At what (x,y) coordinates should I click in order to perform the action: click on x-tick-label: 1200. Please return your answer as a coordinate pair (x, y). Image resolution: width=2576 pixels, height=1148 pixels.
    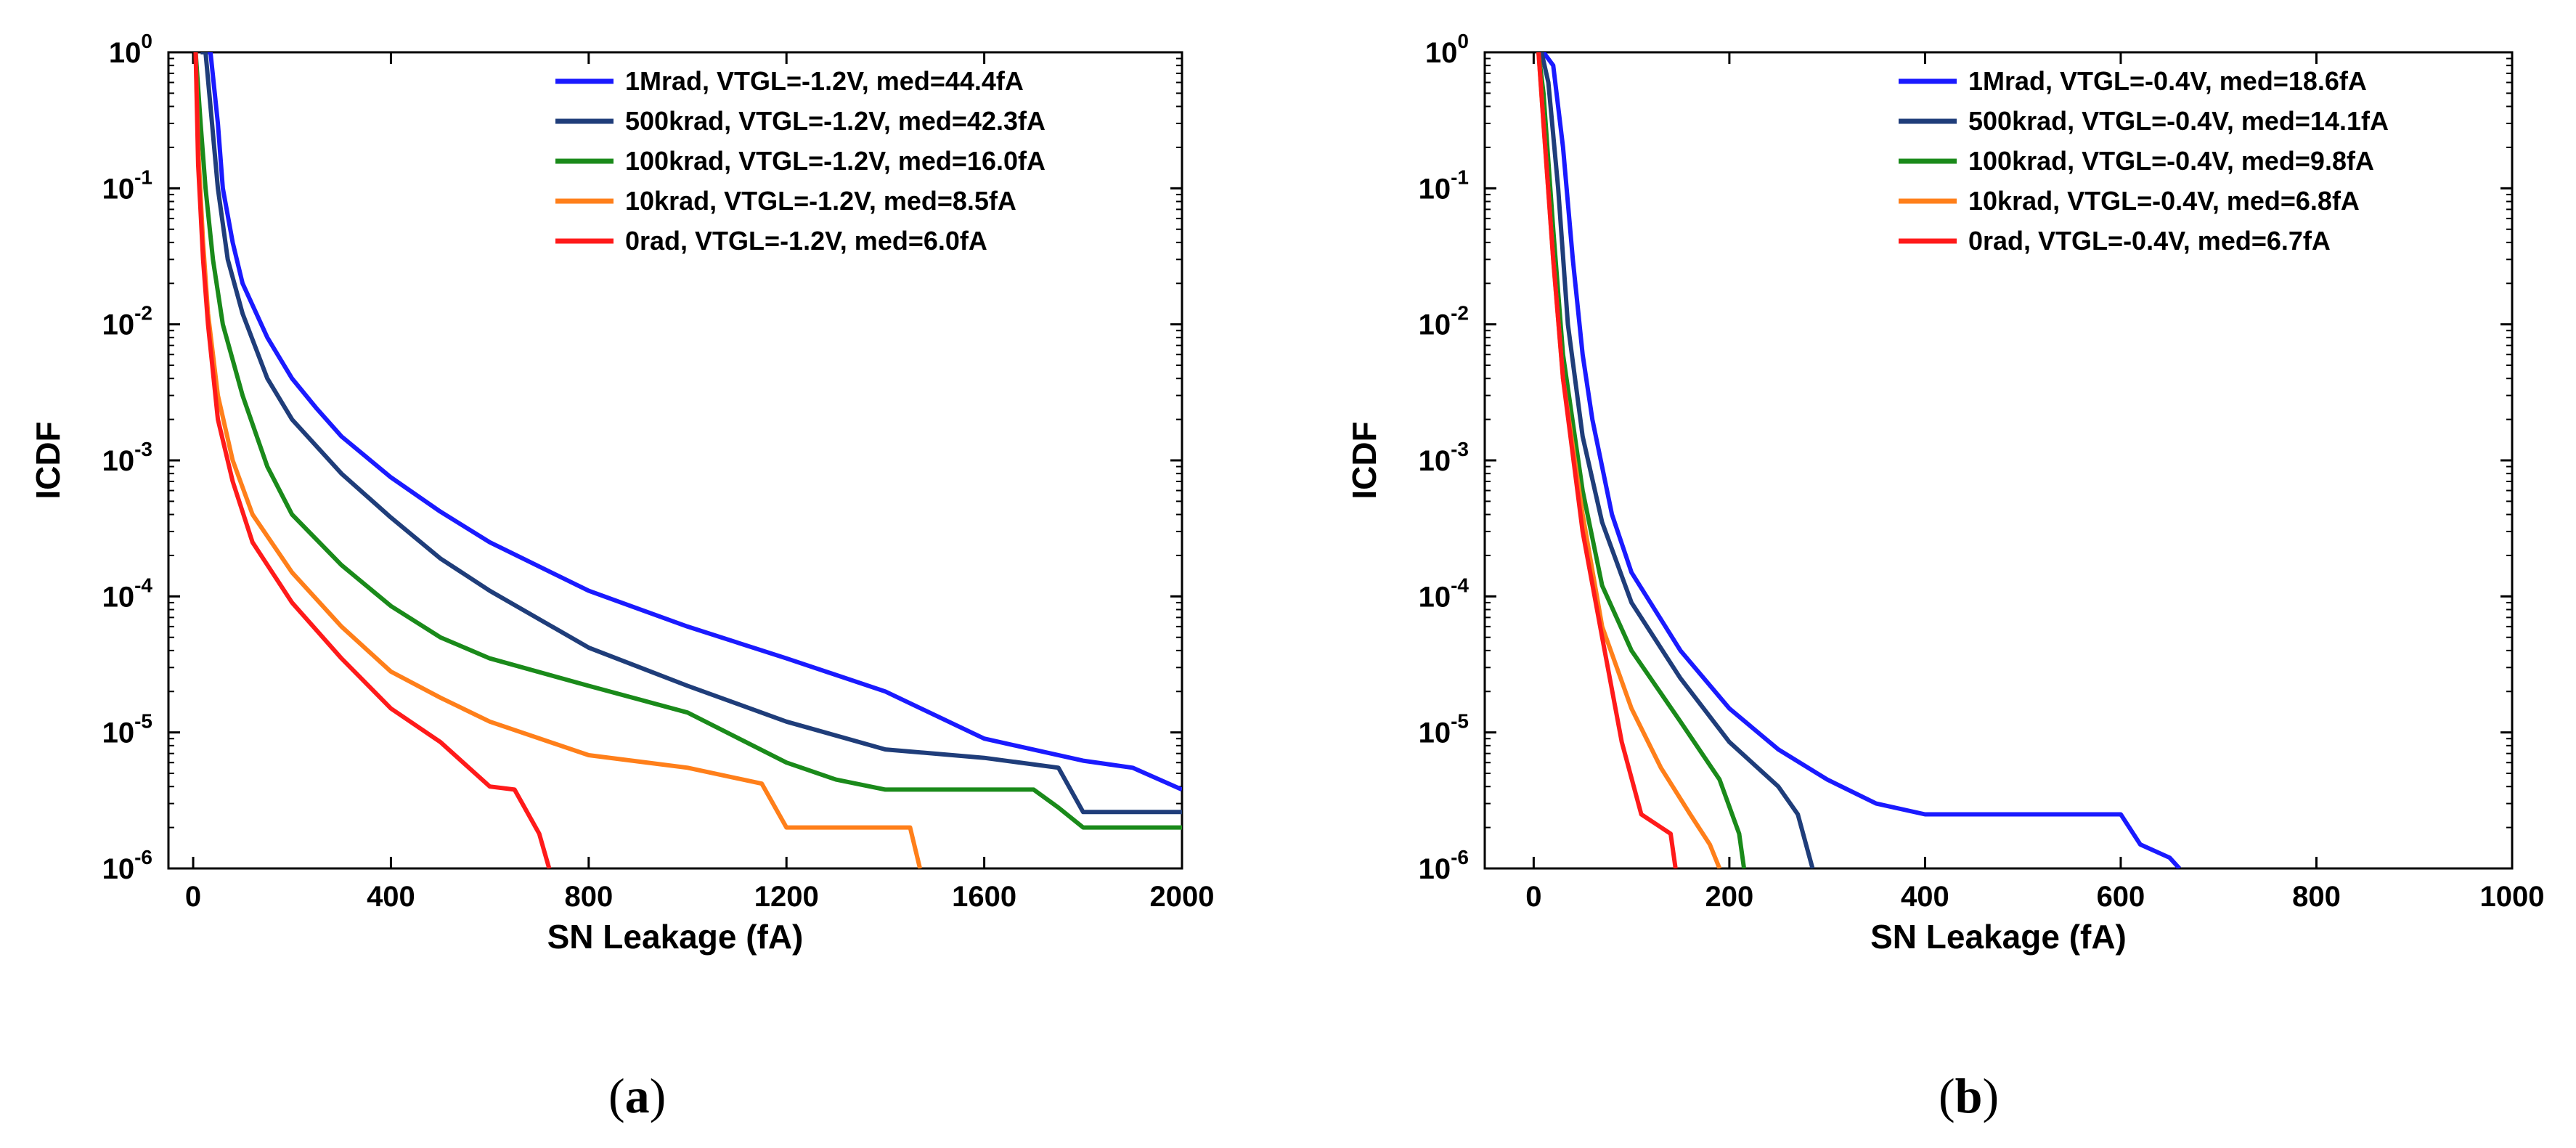
    Looking at the image, I should click on (786, 897).